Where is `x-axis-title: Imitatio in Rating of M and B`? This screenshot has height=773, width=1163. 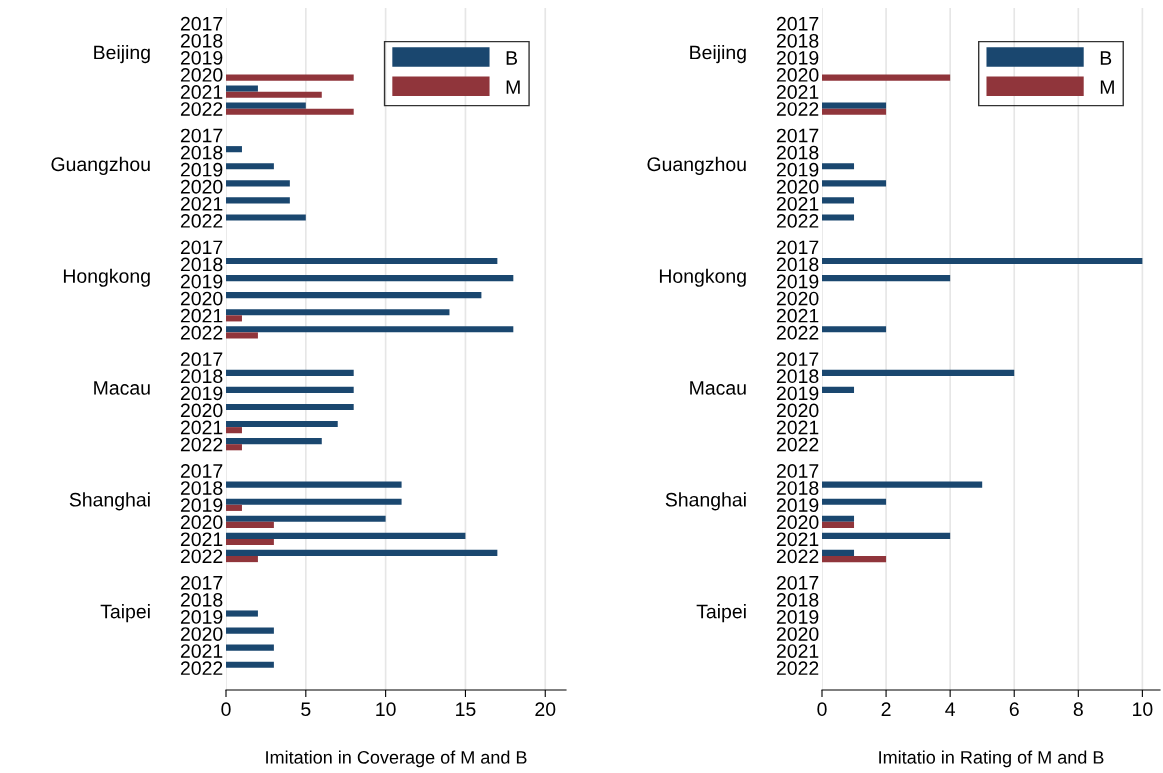
x-axis-title: Imitatio in Rating of M and B is located at coordinates (991, 759).